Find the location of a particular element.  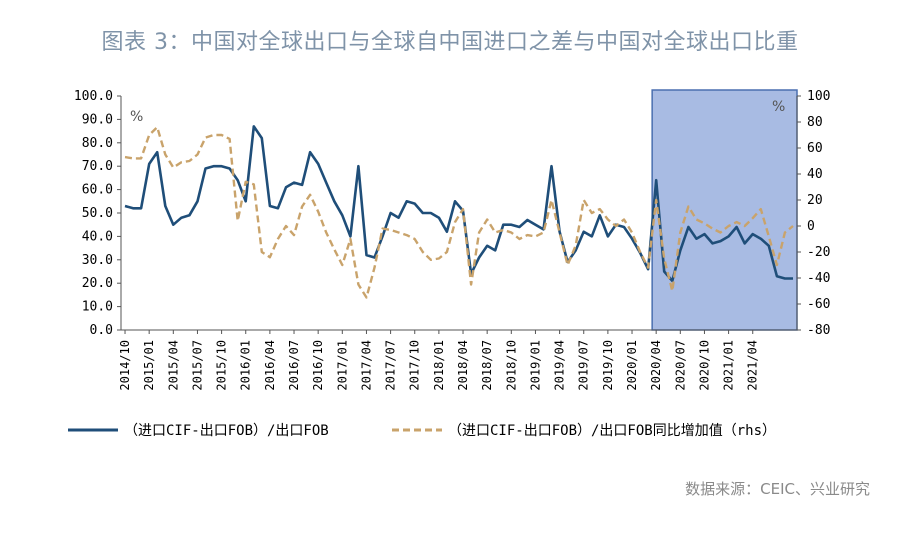

y-left-tick-label: 90.0 is located at coordinates (97, 119).